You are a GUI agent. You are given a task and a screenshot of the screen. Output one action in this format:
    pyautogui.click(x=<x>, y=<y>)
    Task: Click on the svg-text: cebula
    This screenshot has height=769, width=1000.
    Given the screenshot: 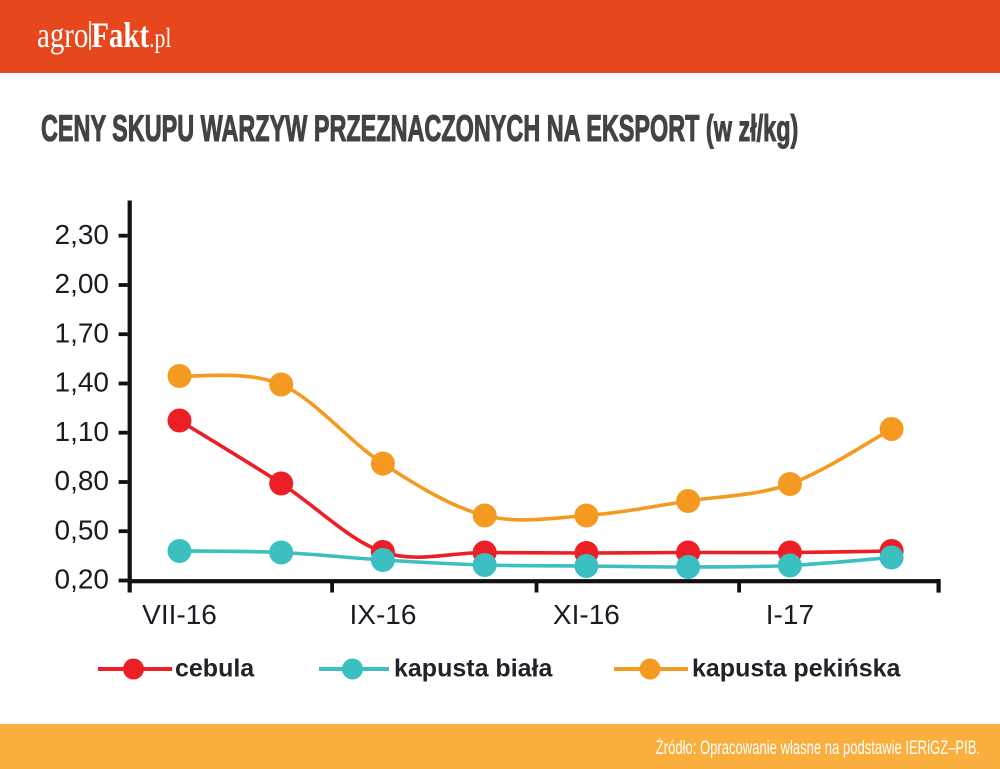 What is the action you would take?
    pyautogui.click(x=215, y=669)
    